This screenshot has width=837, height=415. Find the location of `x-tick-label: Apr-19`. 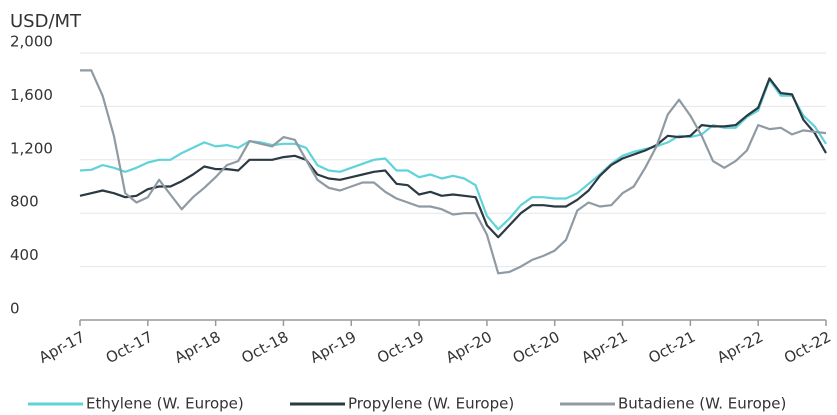

x-tick-label: Apr-19 is located at coordinates (333, 347).